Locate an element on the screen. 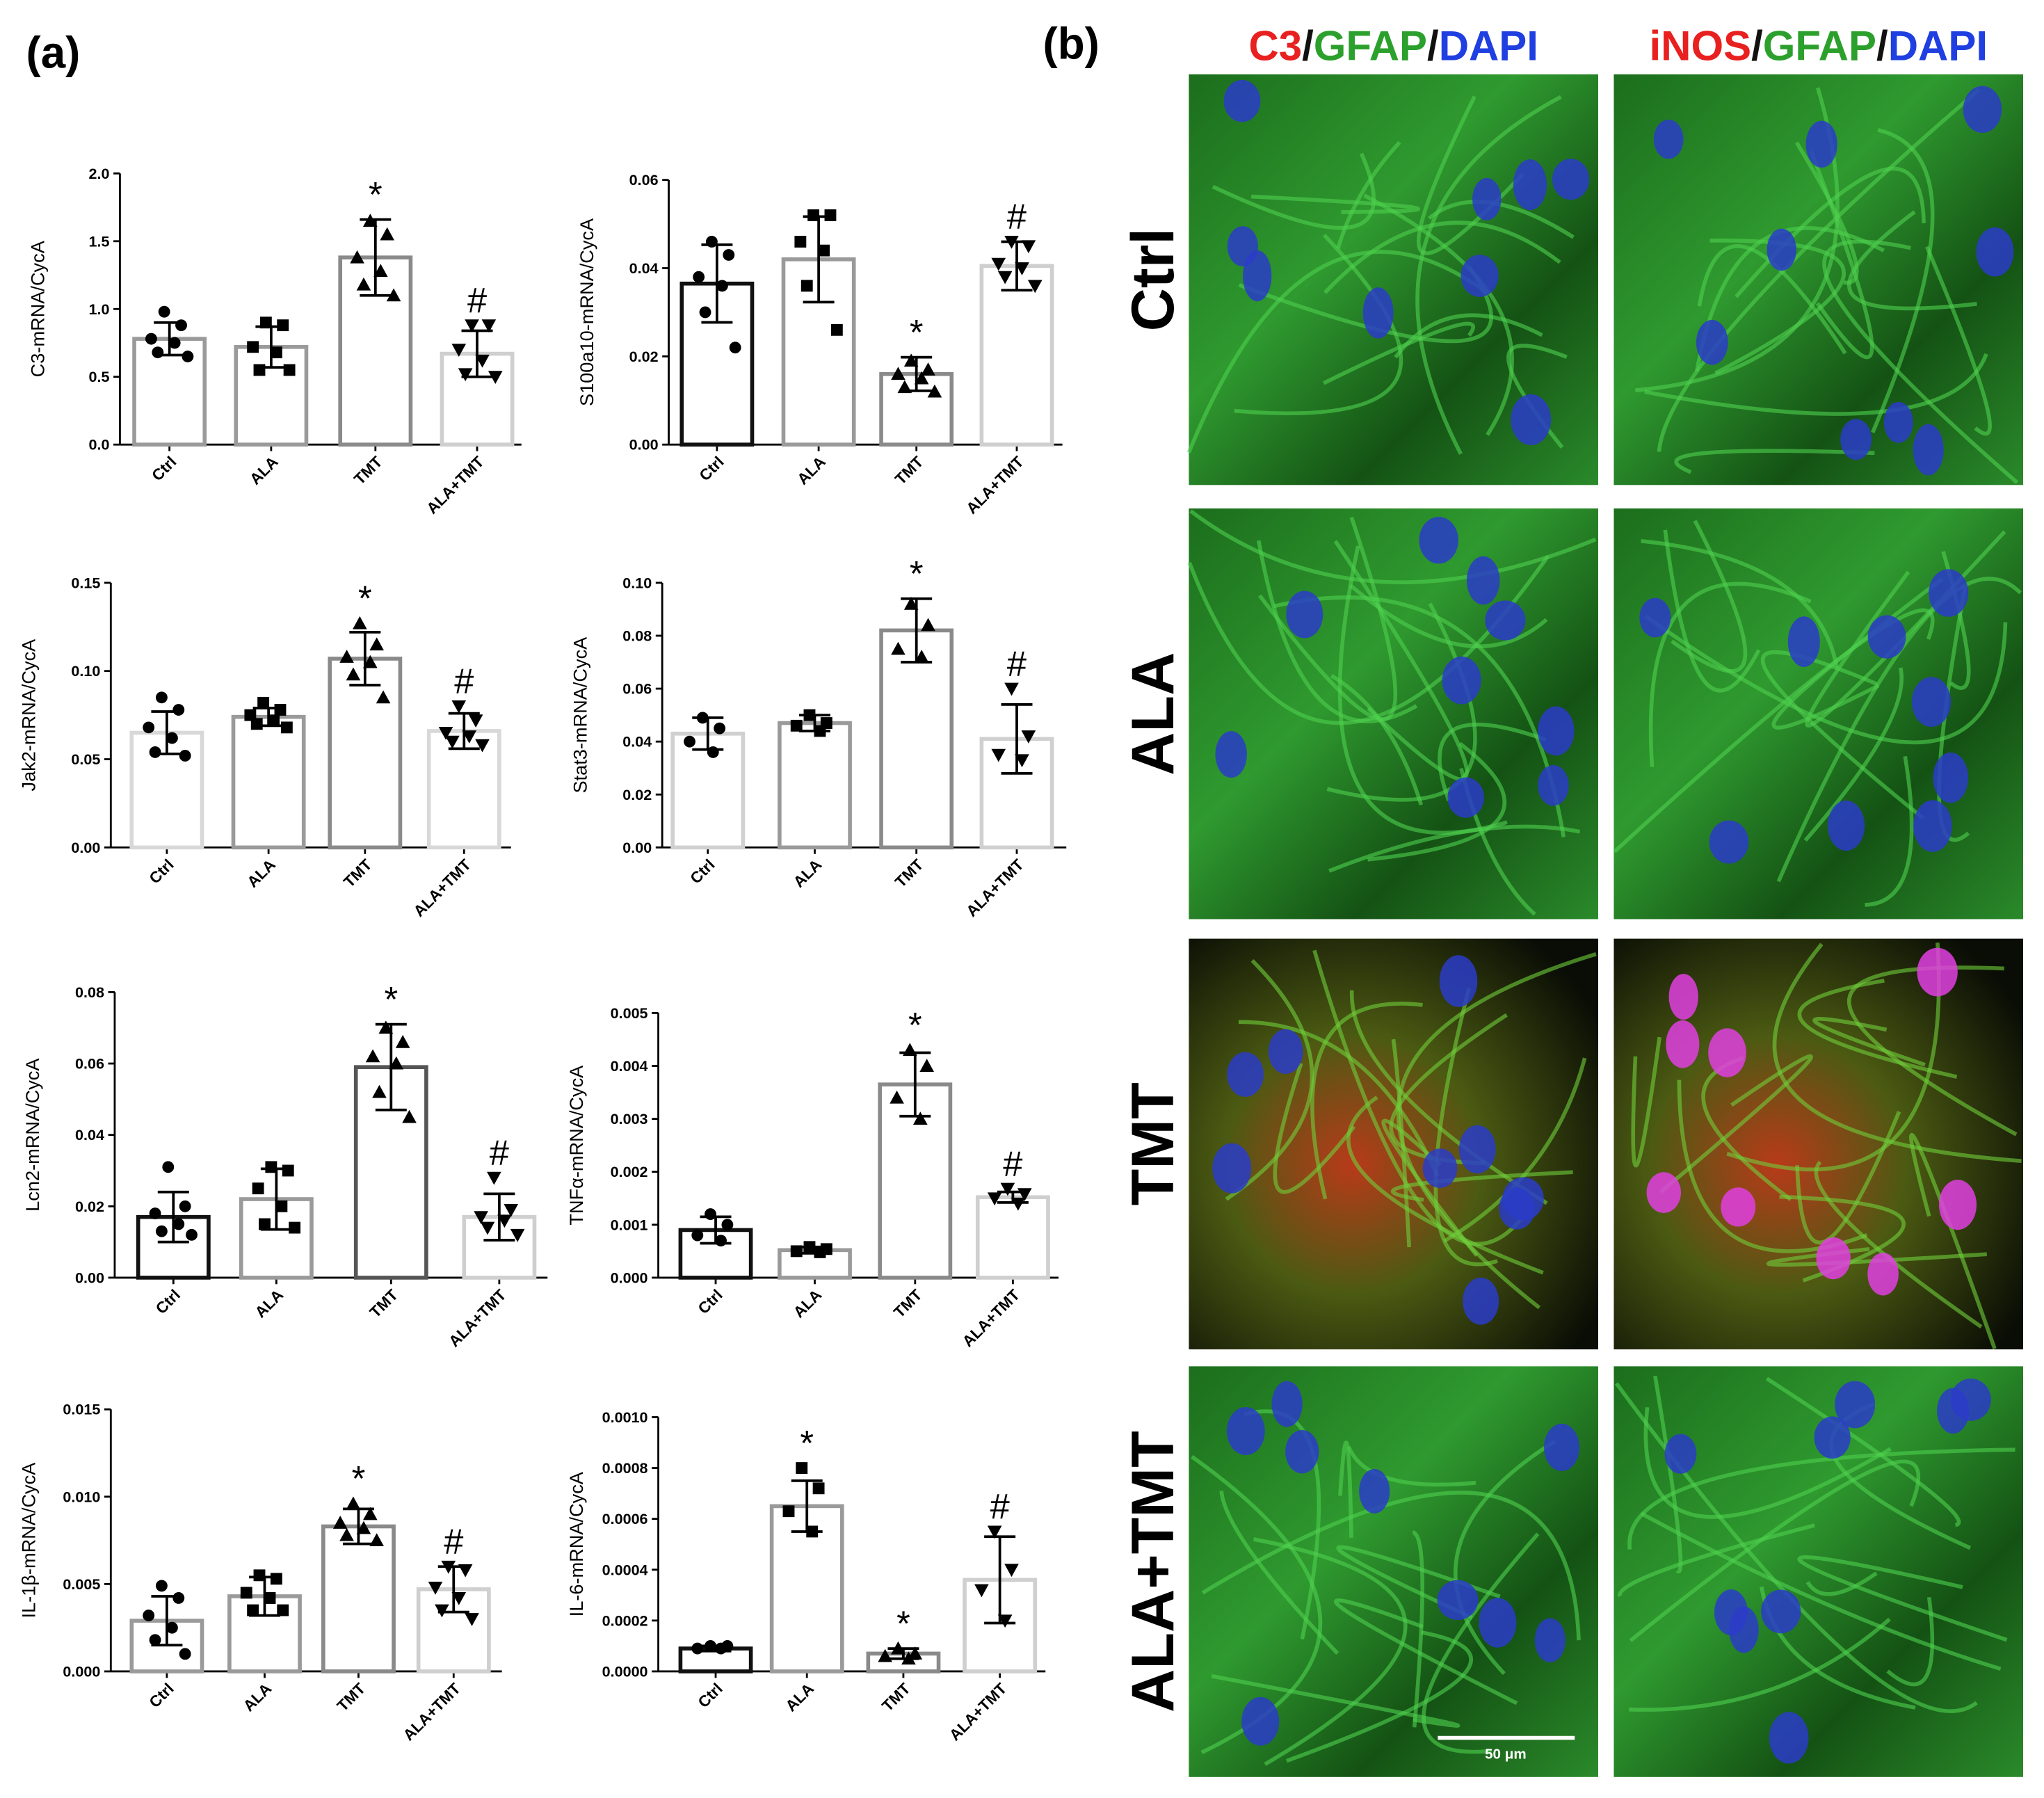 The image size is (2044, 1798). x-tick-label: ALA is located at coordinates (811, 470).